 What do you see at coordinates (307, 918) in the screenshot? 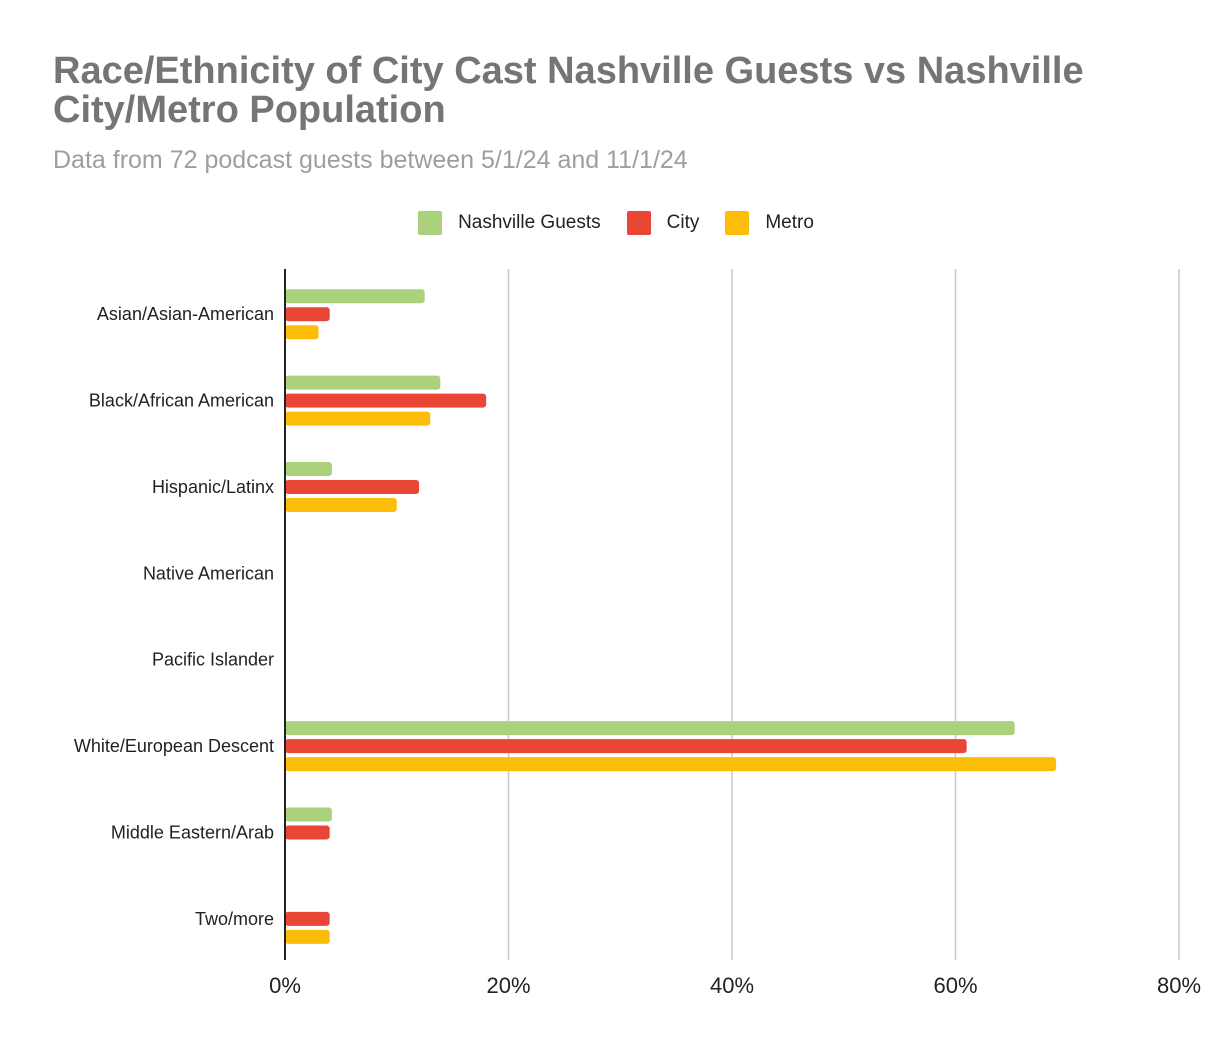
I see `bar-city-two-more` at bounding box center [307, 918].